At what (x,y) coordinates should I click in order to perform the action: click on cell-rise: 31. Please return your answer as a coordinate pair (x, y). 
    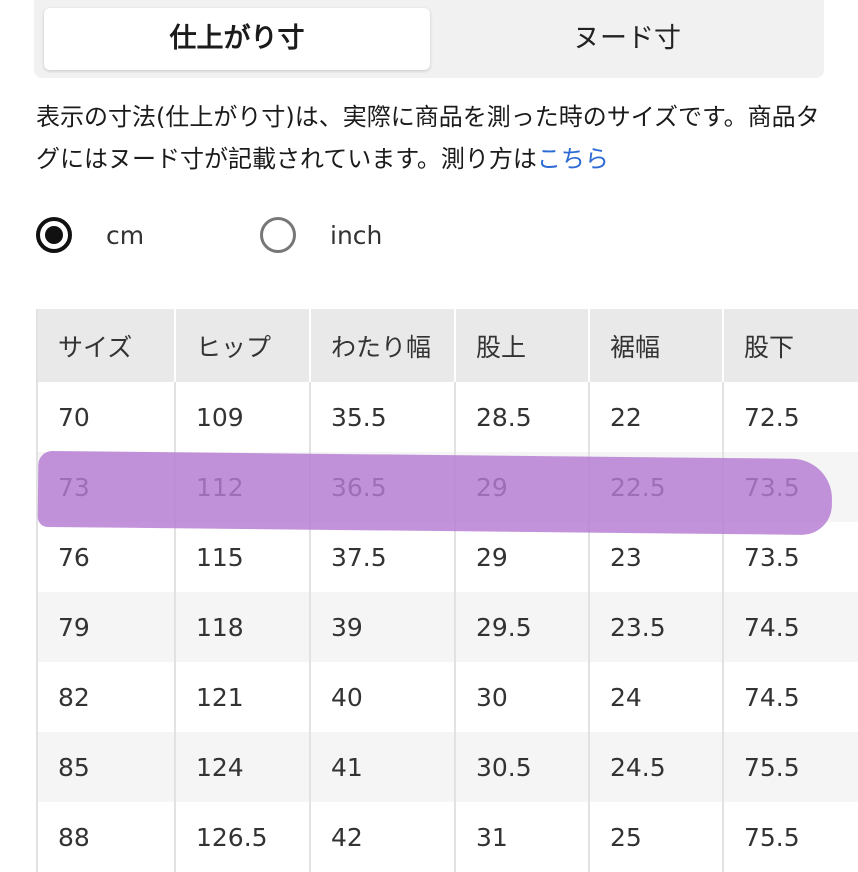
    Looking at the image, I should click on (521, 837).